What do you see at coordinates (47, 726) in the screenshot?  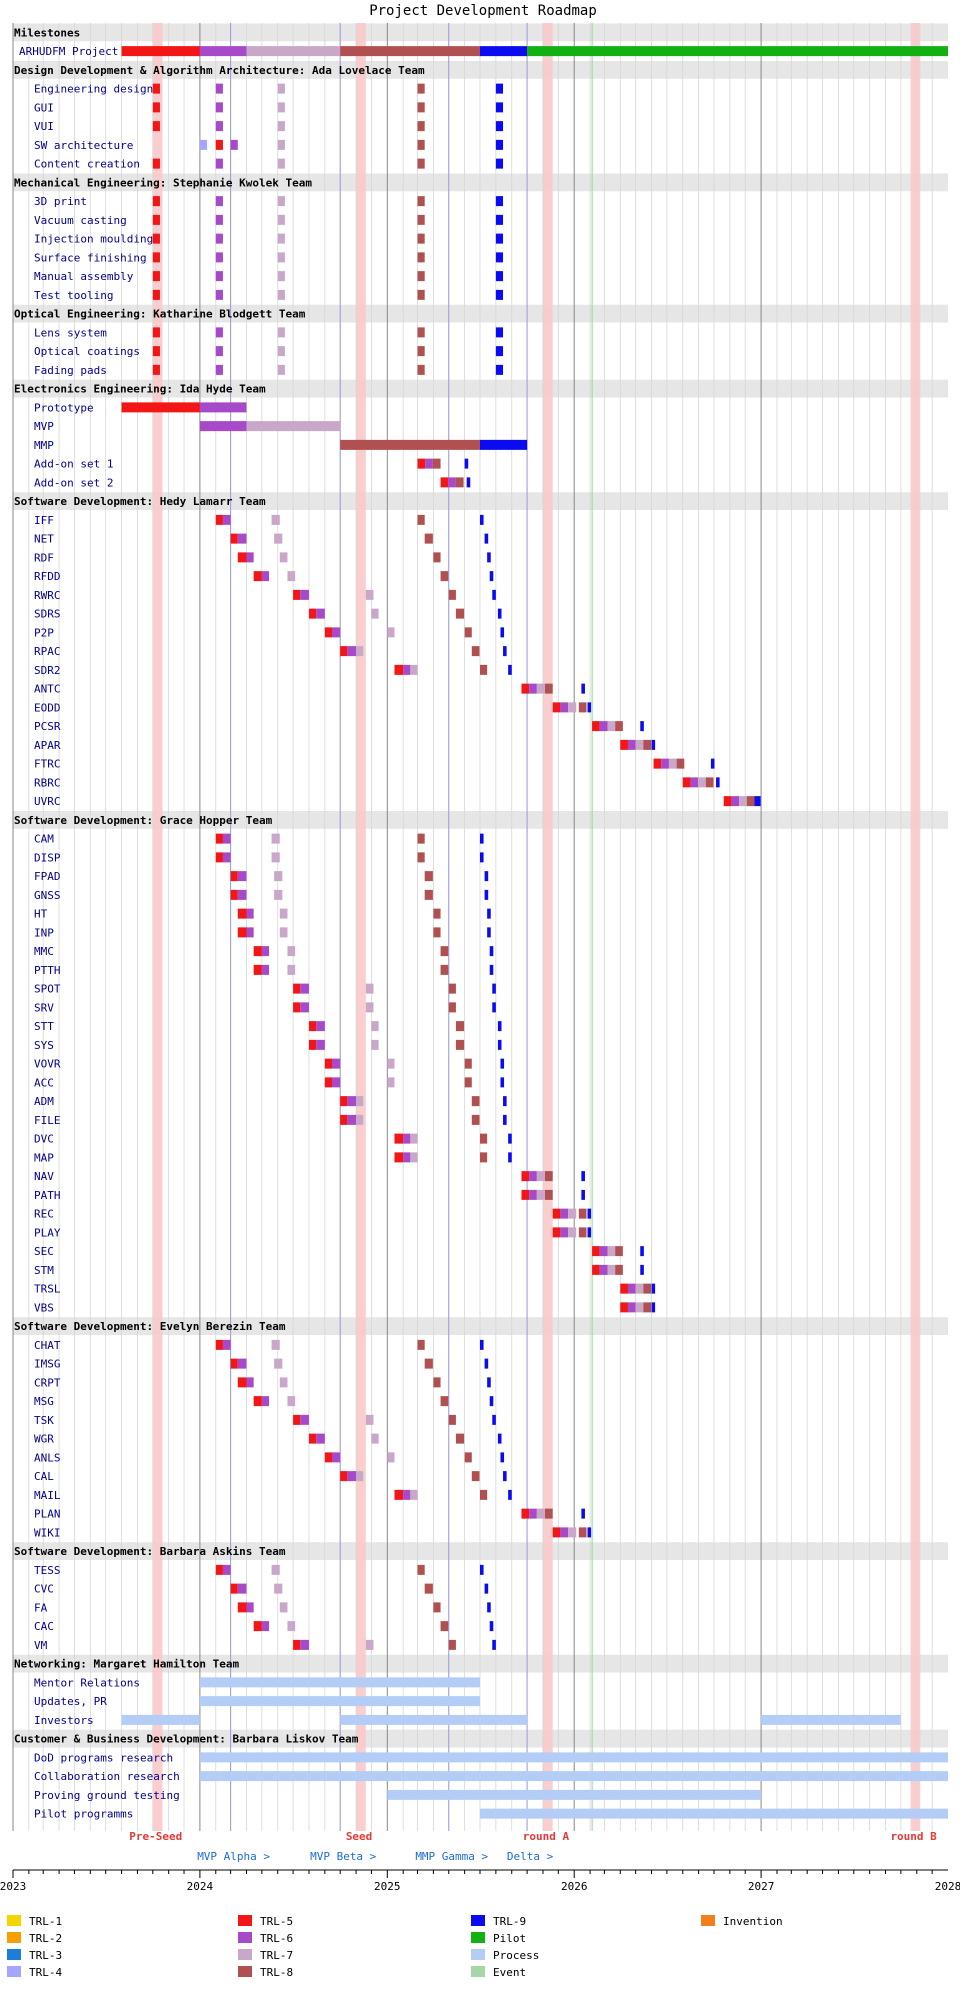 I see `task-label: PCSR` at bounding box center [47, 726].